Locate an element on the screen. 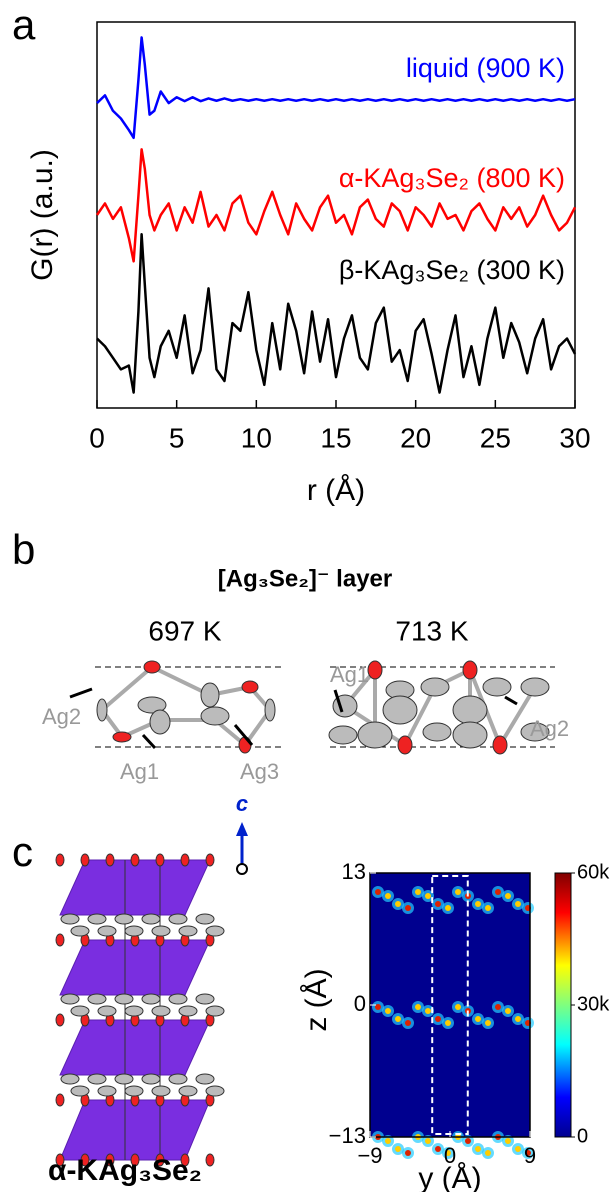 This screenshot has width=610, height=1192. colorbar is located at coordinates (563, 1005).